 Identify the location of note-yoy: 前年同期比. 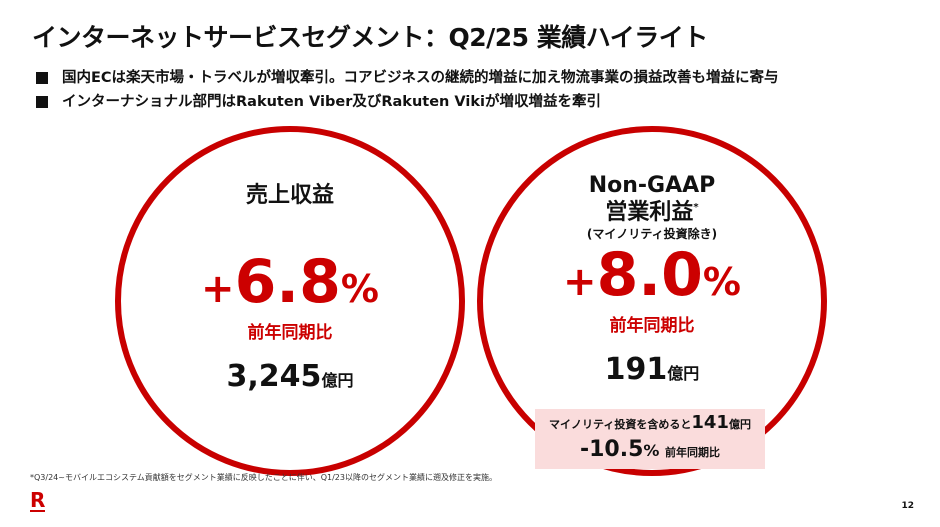
(693, 452).